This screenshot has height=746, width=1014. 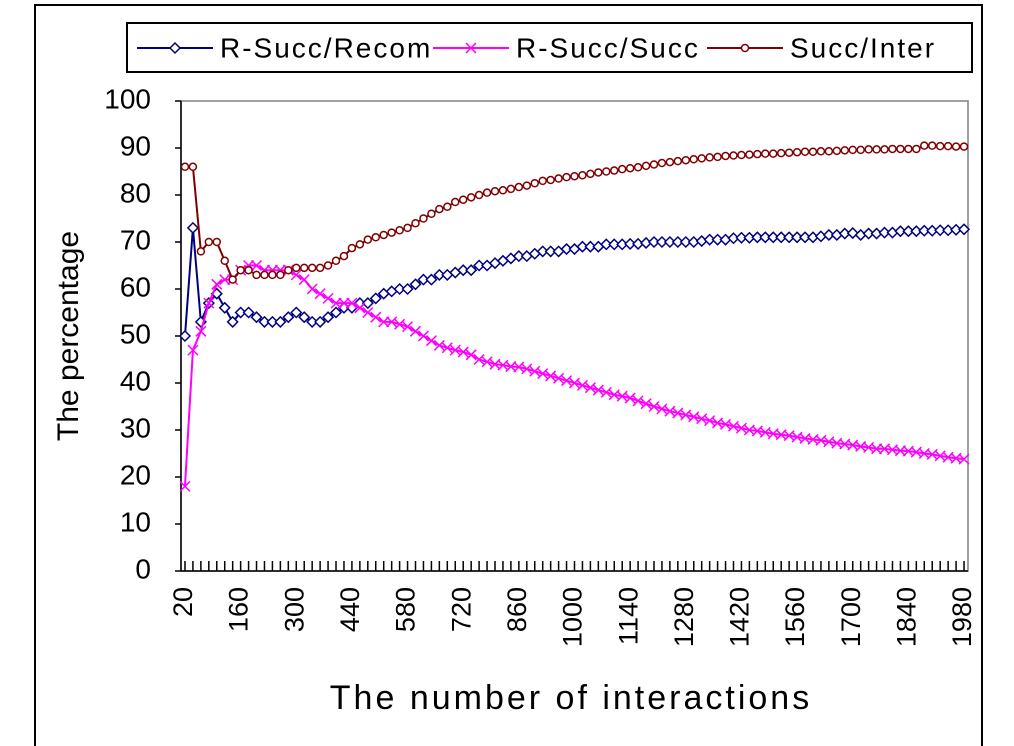 What do you see at coordinates (135, 192) in the screenshot?
I see `y-tick-label: 80` at bounding box center [135, 192].